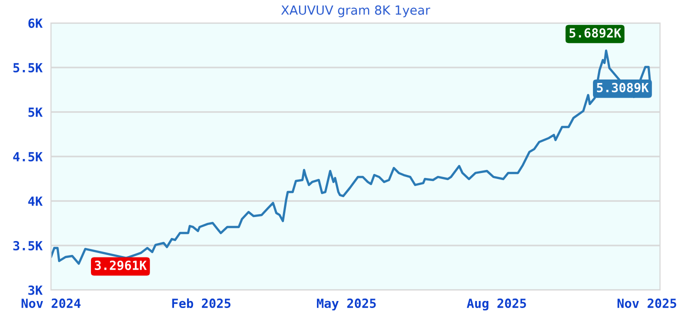 This screenshot has height=320, width=680. Describe the element at coordinates (35, 112) in the screenshot. I see `y-tick-label: 5K` at that location.